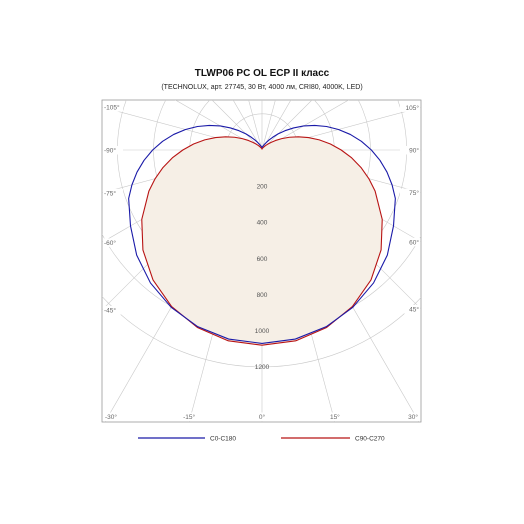 This screenshot has width=524, height=524. What do you see at coordinates (262, 186) in the screenshot?
I see `radial-tick-label: 200` at bounding box center [262, 186].